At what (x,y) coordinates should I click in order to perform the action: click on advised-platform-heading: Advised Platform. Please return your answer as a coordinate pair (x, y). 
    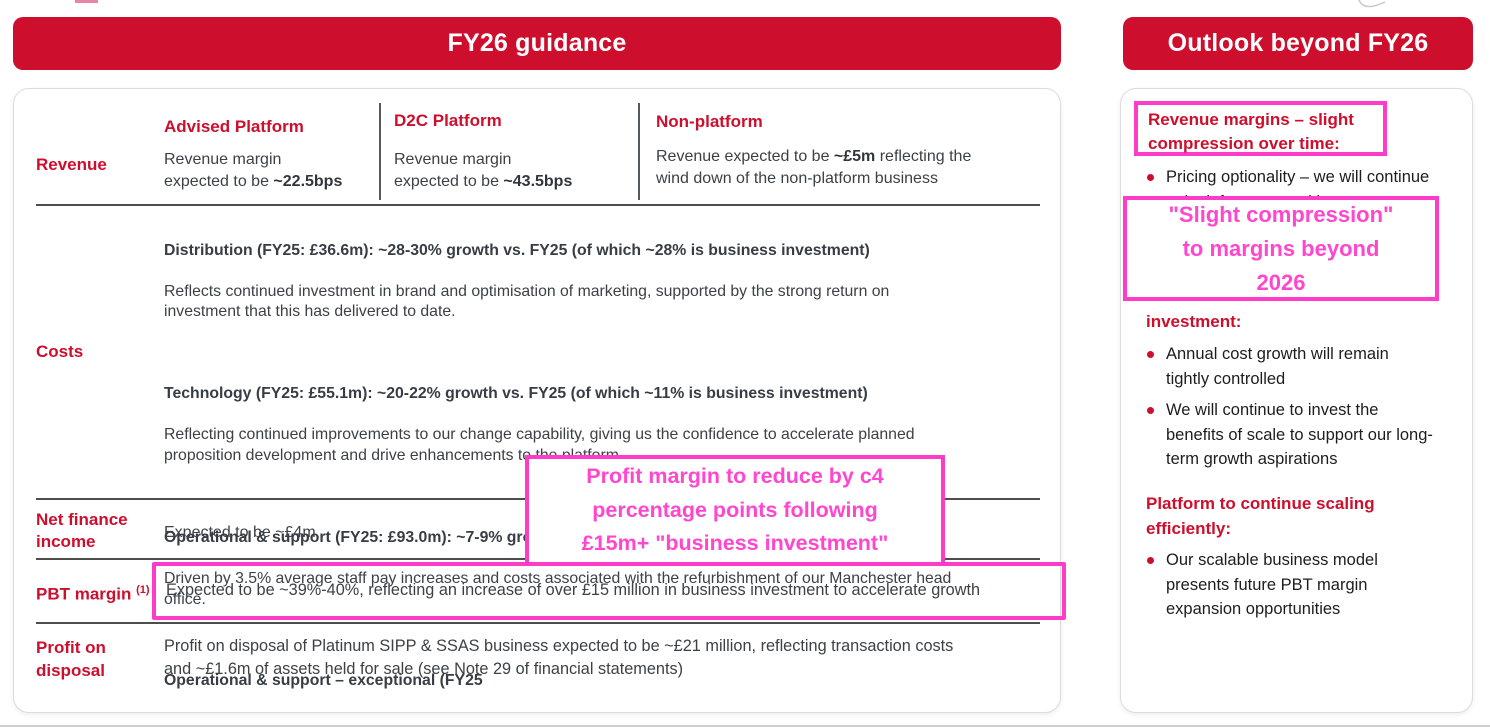
    Looking at the image, I should click on (234, 126).